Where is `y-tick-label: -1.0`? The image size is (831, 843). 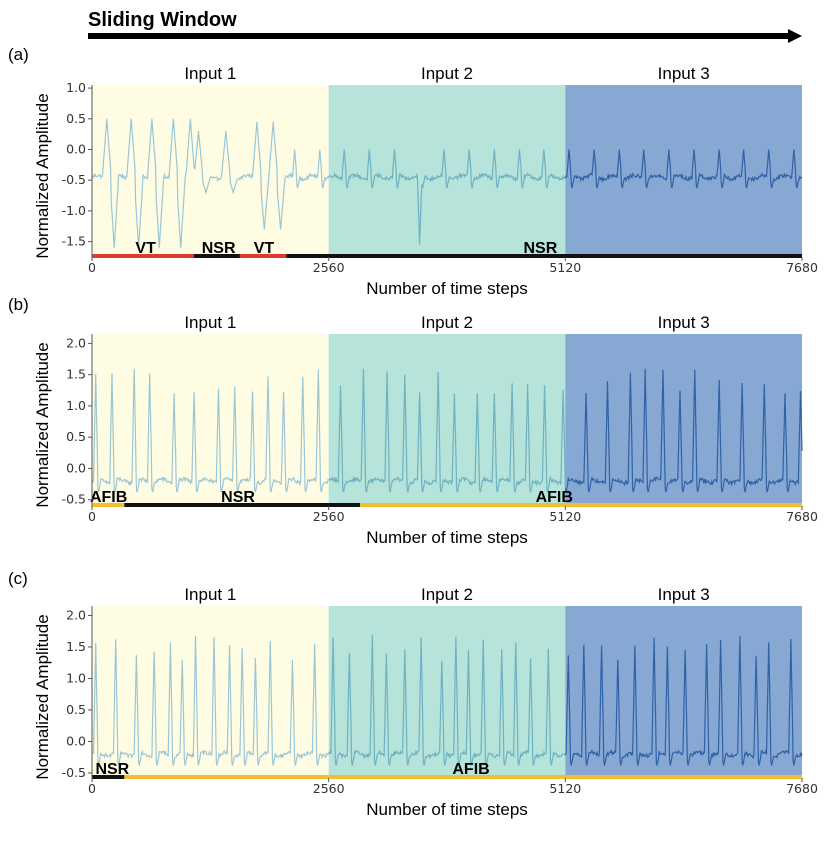 y-tick-label: -1.0 is located at coordinates (74, 210).